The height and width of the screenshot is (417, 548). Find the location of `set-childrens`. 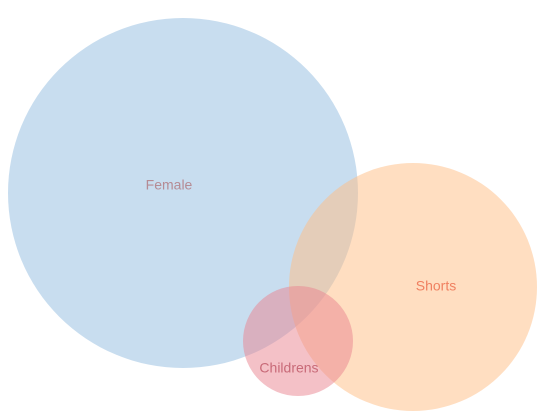

set-childrens is located at coordinates (298, 341).